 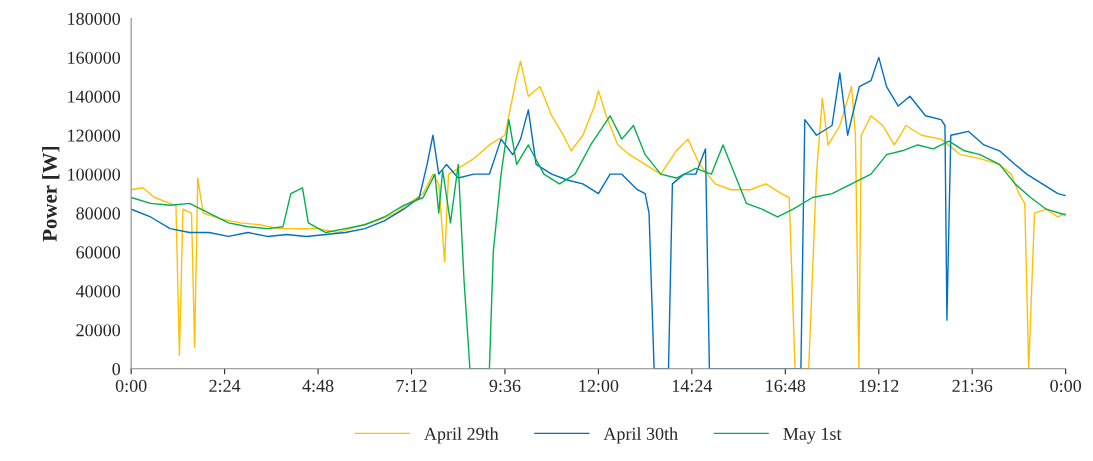 What do you see at coordinates (98, 213) in the screenshot?
I see `y-tick-label: 80000` at bounding box center [98, 213].